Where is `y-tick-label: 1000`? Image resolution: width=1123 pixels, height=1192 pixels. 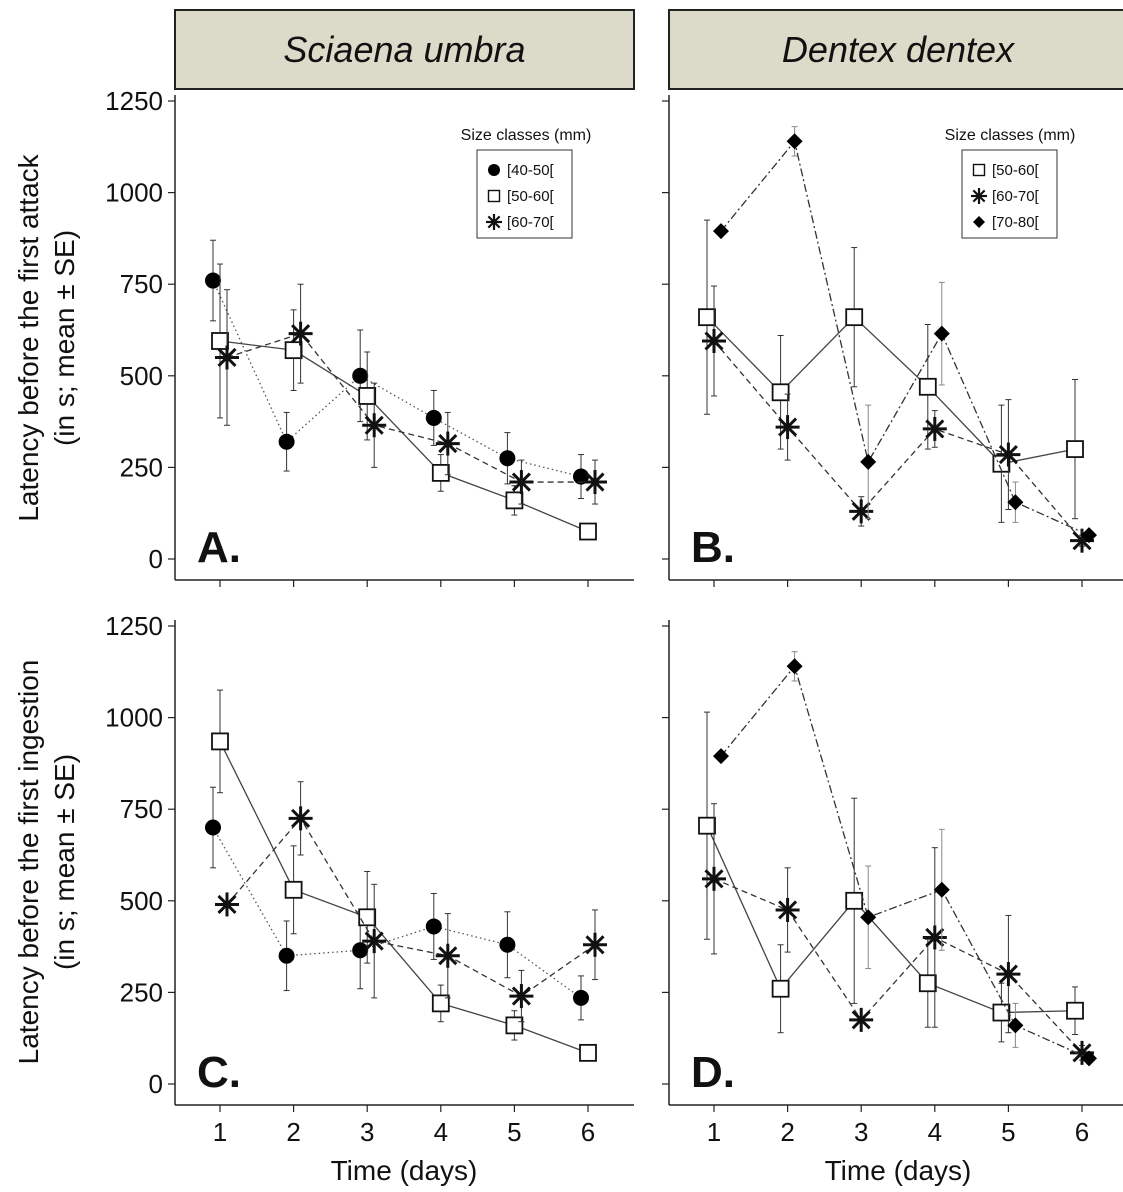 y-tick-label: 1000 is located at coordinates (134, 718).